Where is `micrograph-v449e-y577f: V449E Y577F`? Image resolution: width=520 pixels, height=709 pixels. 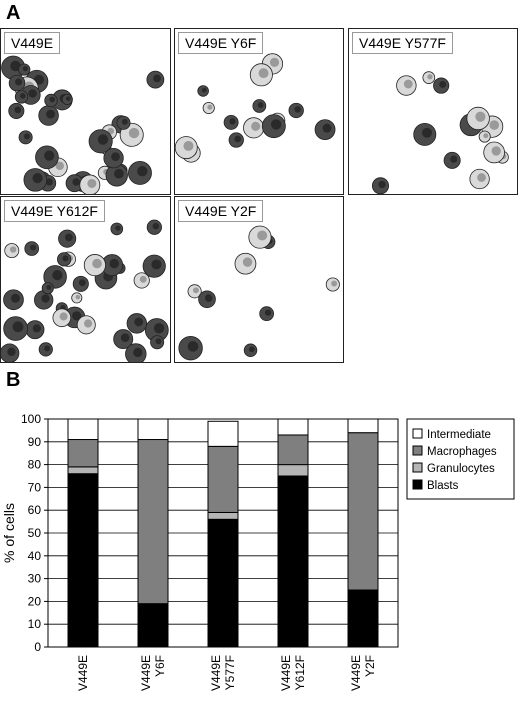 micrograph-v449e-y577f: V449E Y577F is located at coordinates (433, 111).